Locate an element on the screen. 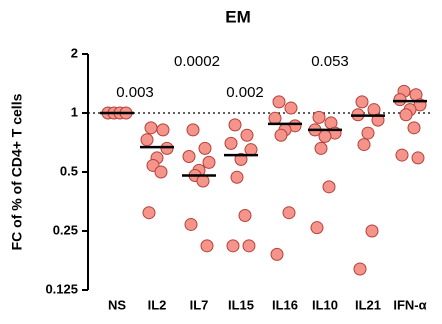 This screenshot has width=442, height=324. y-tick-label: 0.125 is located at coordinates (61, 288).